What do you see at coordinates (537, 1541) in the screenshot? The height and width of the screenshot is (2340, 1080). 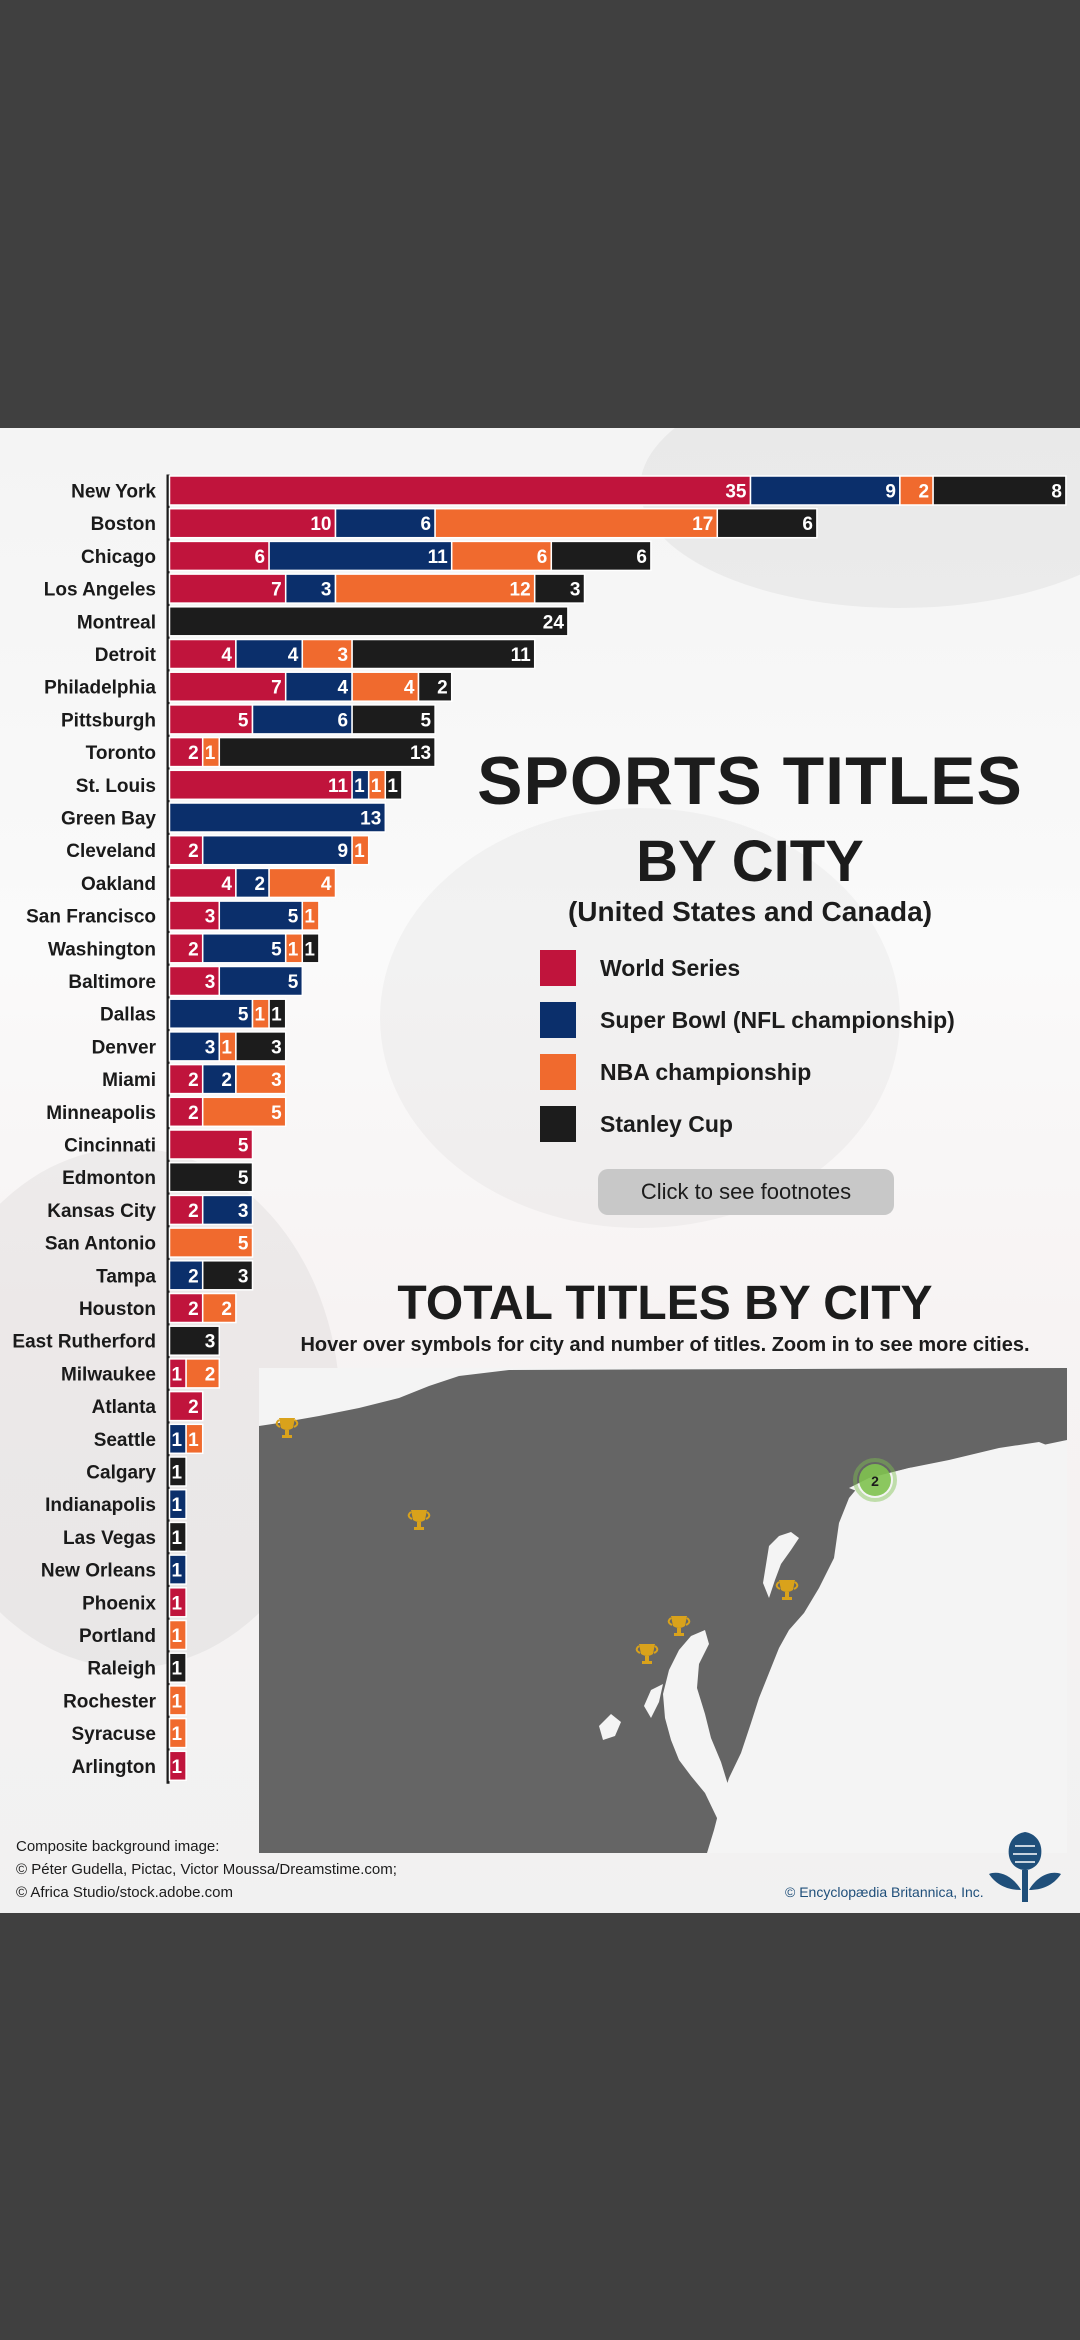 I see `map-markers` at bounding box center [537, 1541].